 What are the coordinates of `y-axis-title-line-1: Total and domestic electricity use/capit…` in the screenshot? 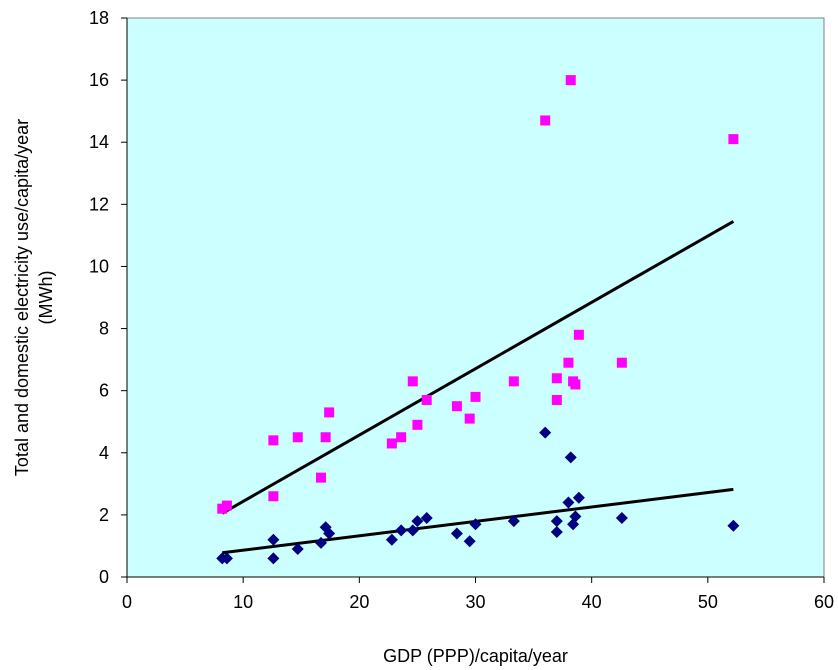 It's located at (22, 297).